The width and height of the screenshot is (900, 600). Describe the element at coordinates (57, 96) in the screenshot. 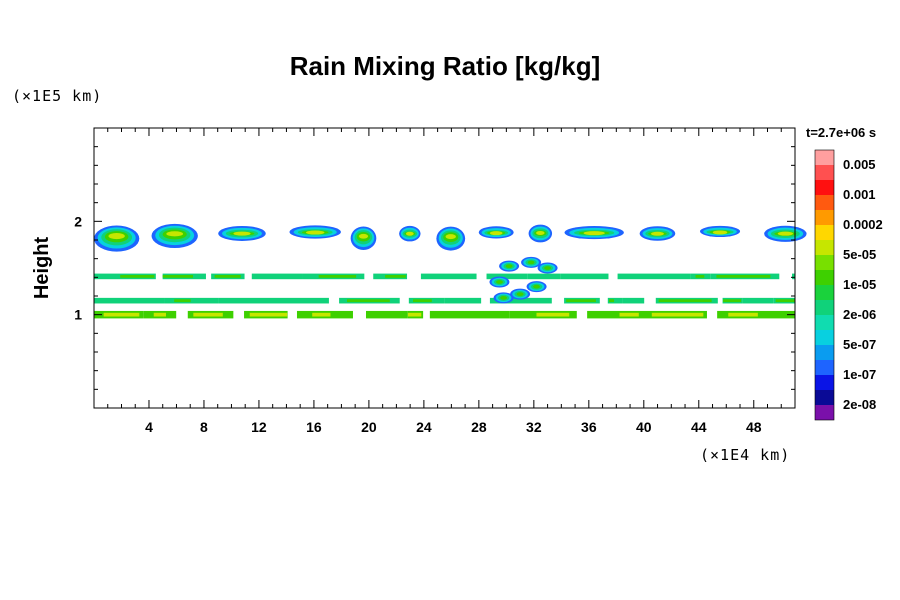

I see `y-unit-label: (×1E5 km)` at that location.